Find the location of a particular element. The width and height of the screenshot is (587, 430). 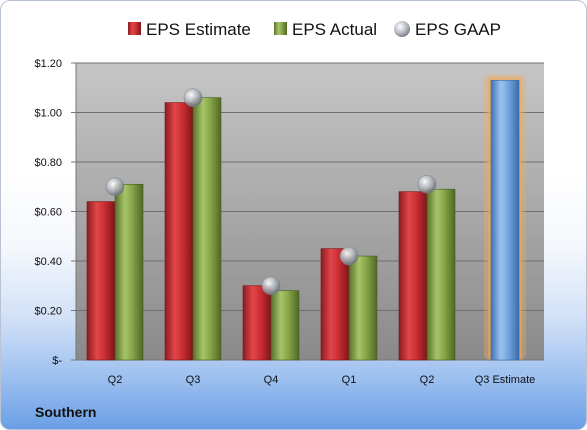

y-tick-label: $0.40 is located at coordinates (48, 262).